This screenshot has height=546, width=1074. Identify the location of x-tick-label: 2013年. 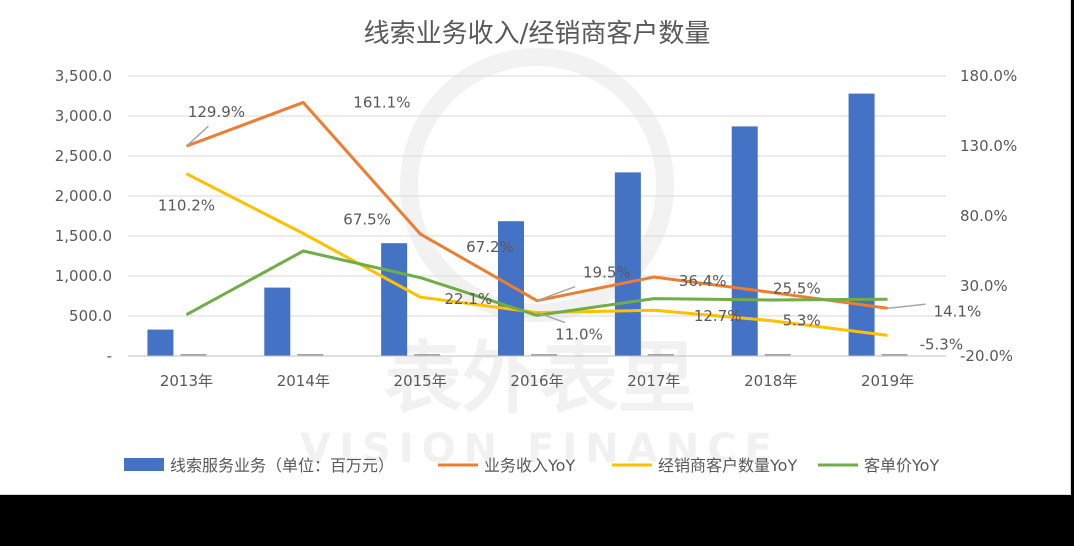
(186, 381).